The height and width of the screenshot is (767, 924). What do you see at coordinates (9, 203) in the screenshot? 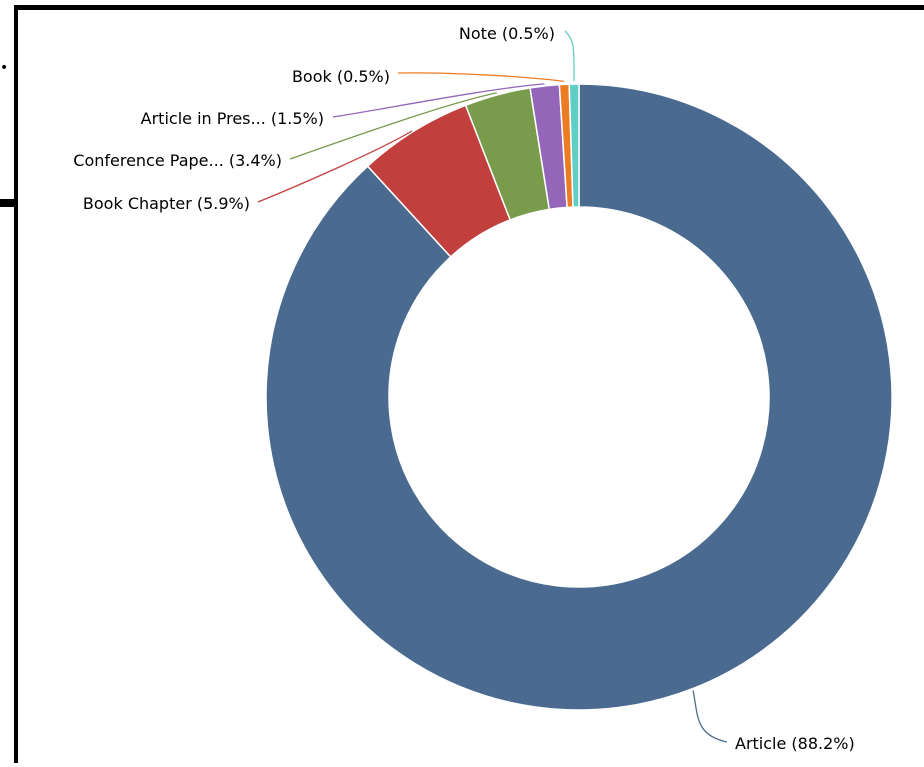
I see `frame-left-tab` at bounding box center [9, 203].